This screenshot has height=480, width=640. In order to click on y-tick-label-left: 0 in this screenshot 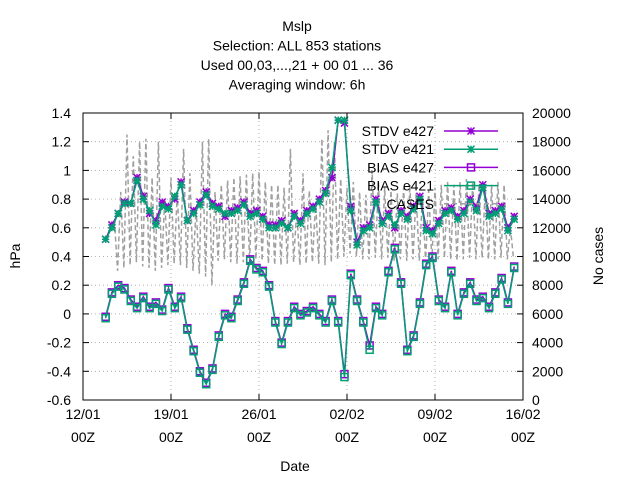, I will do `click(67, 314)`.